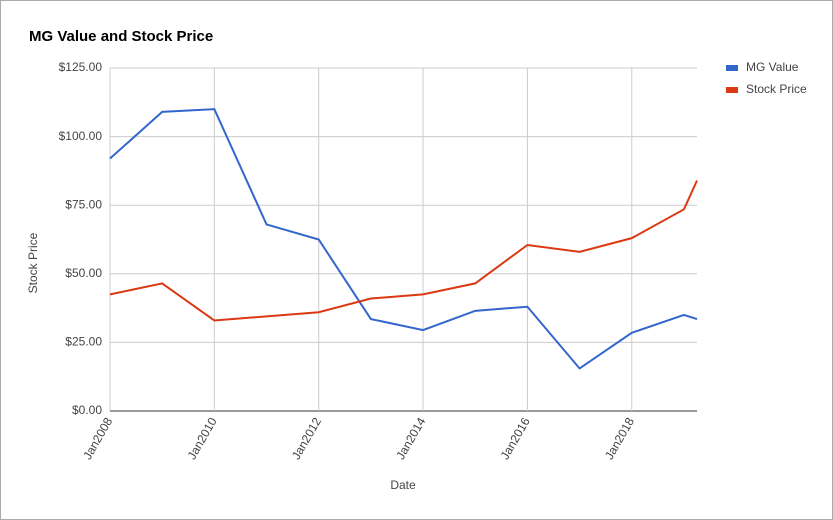 The width and height of the screenshot is (833, 520). Describe the element at coordinates (81, 136) in the screenshot. I see `y-tick-label: $100.00` at that location.